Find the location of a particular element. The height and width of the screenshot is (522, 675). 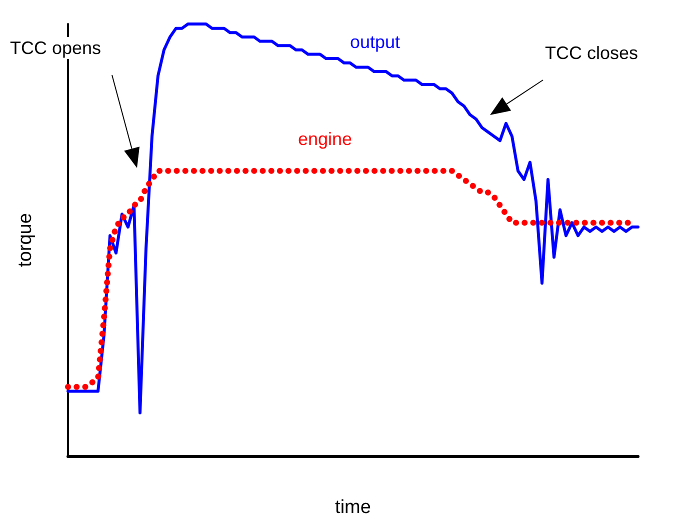

annotation: TCC closes is located at coordinates (591, 53).